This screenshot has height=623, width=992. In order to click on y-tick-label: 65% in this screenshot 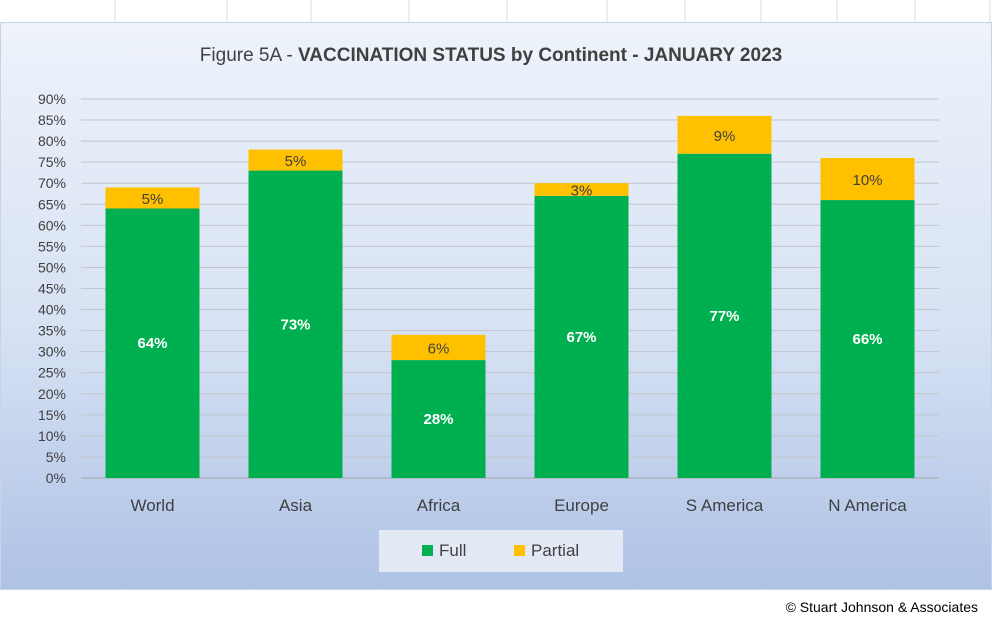, I will do `click(52, 204)`.